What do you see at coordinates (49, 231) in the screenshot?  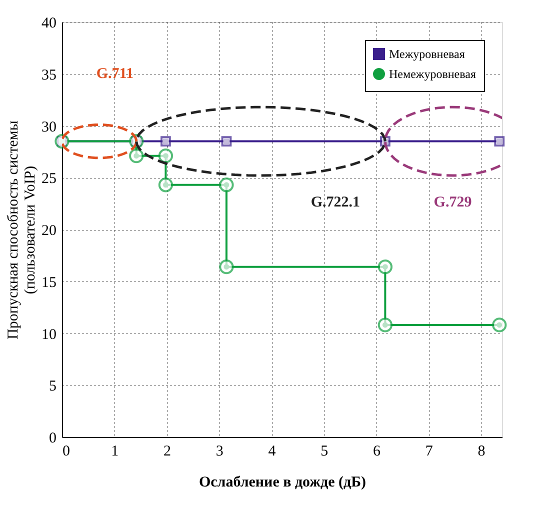 I see `y-tick-label: 20` at bounding box center [49, 231].